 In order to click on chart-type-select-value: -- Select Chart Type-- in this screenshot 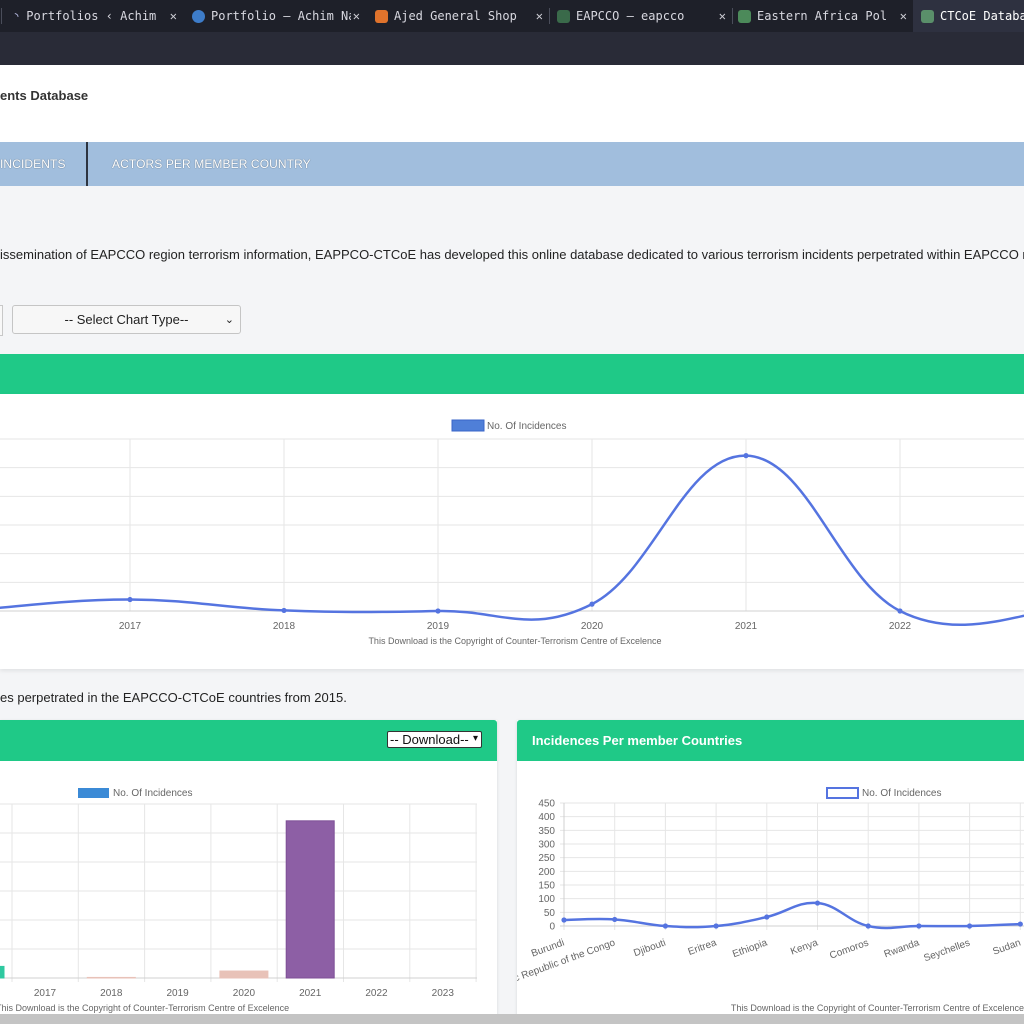, I will do `click(126, 319)`.